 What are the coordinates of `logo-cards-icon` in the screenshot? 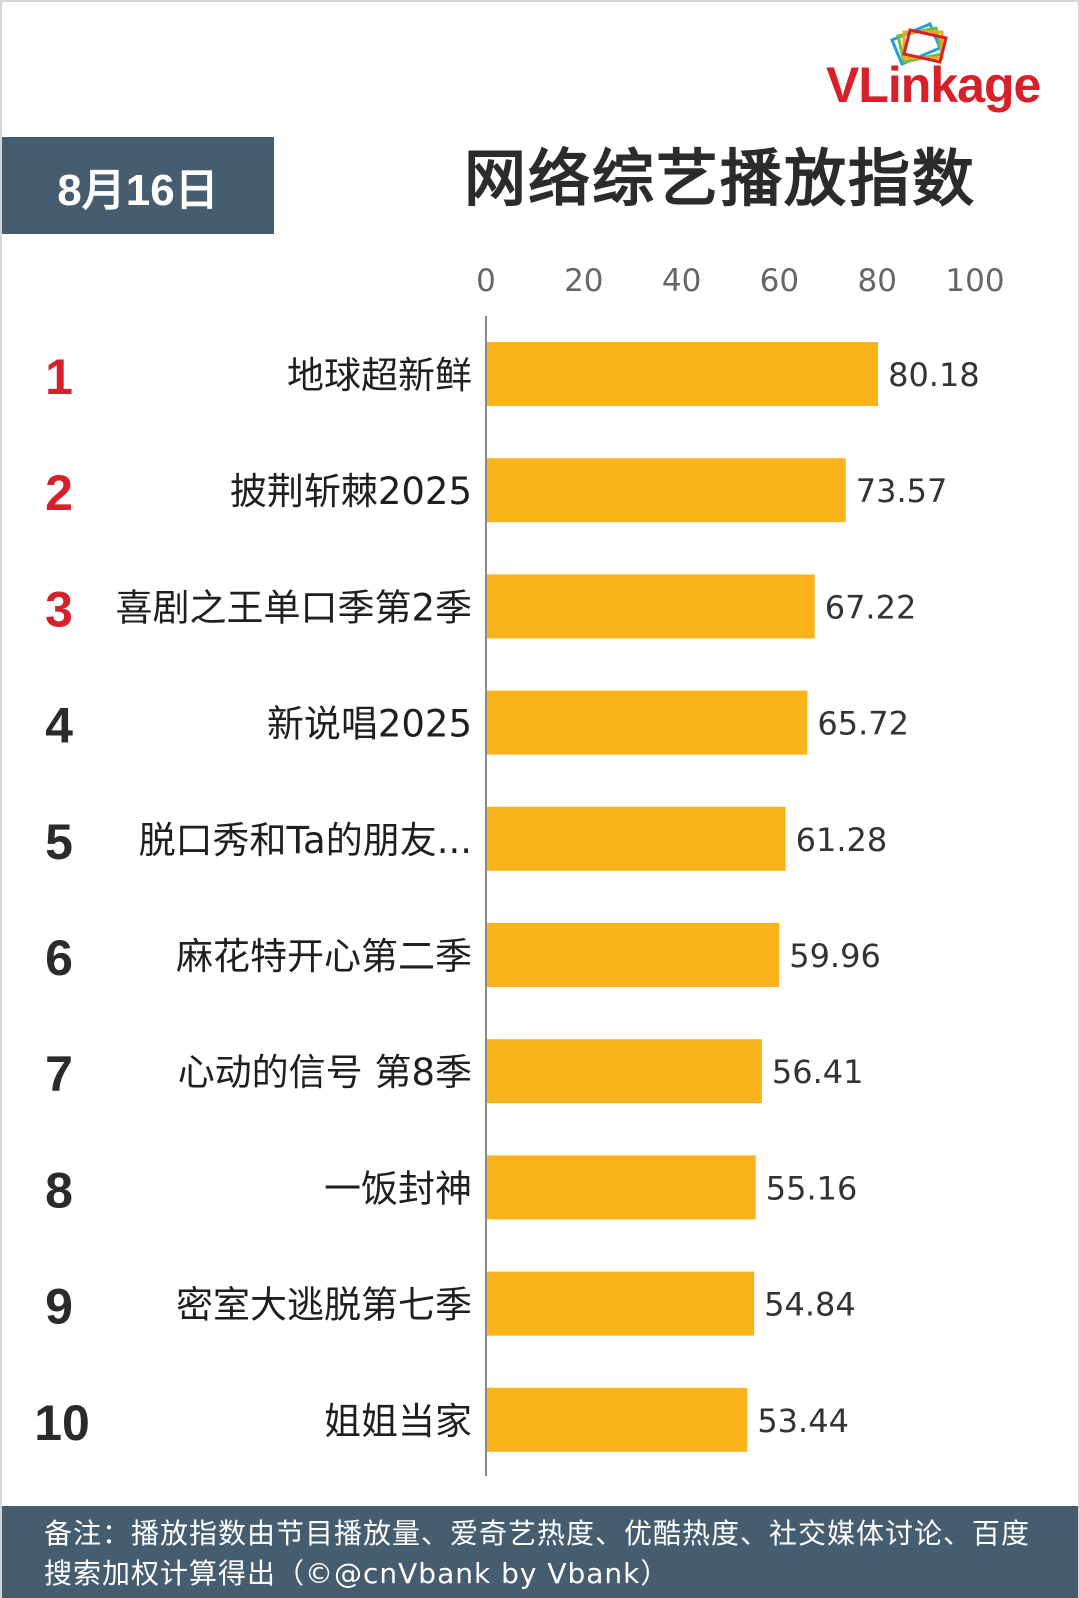 It's located at (919, 44).